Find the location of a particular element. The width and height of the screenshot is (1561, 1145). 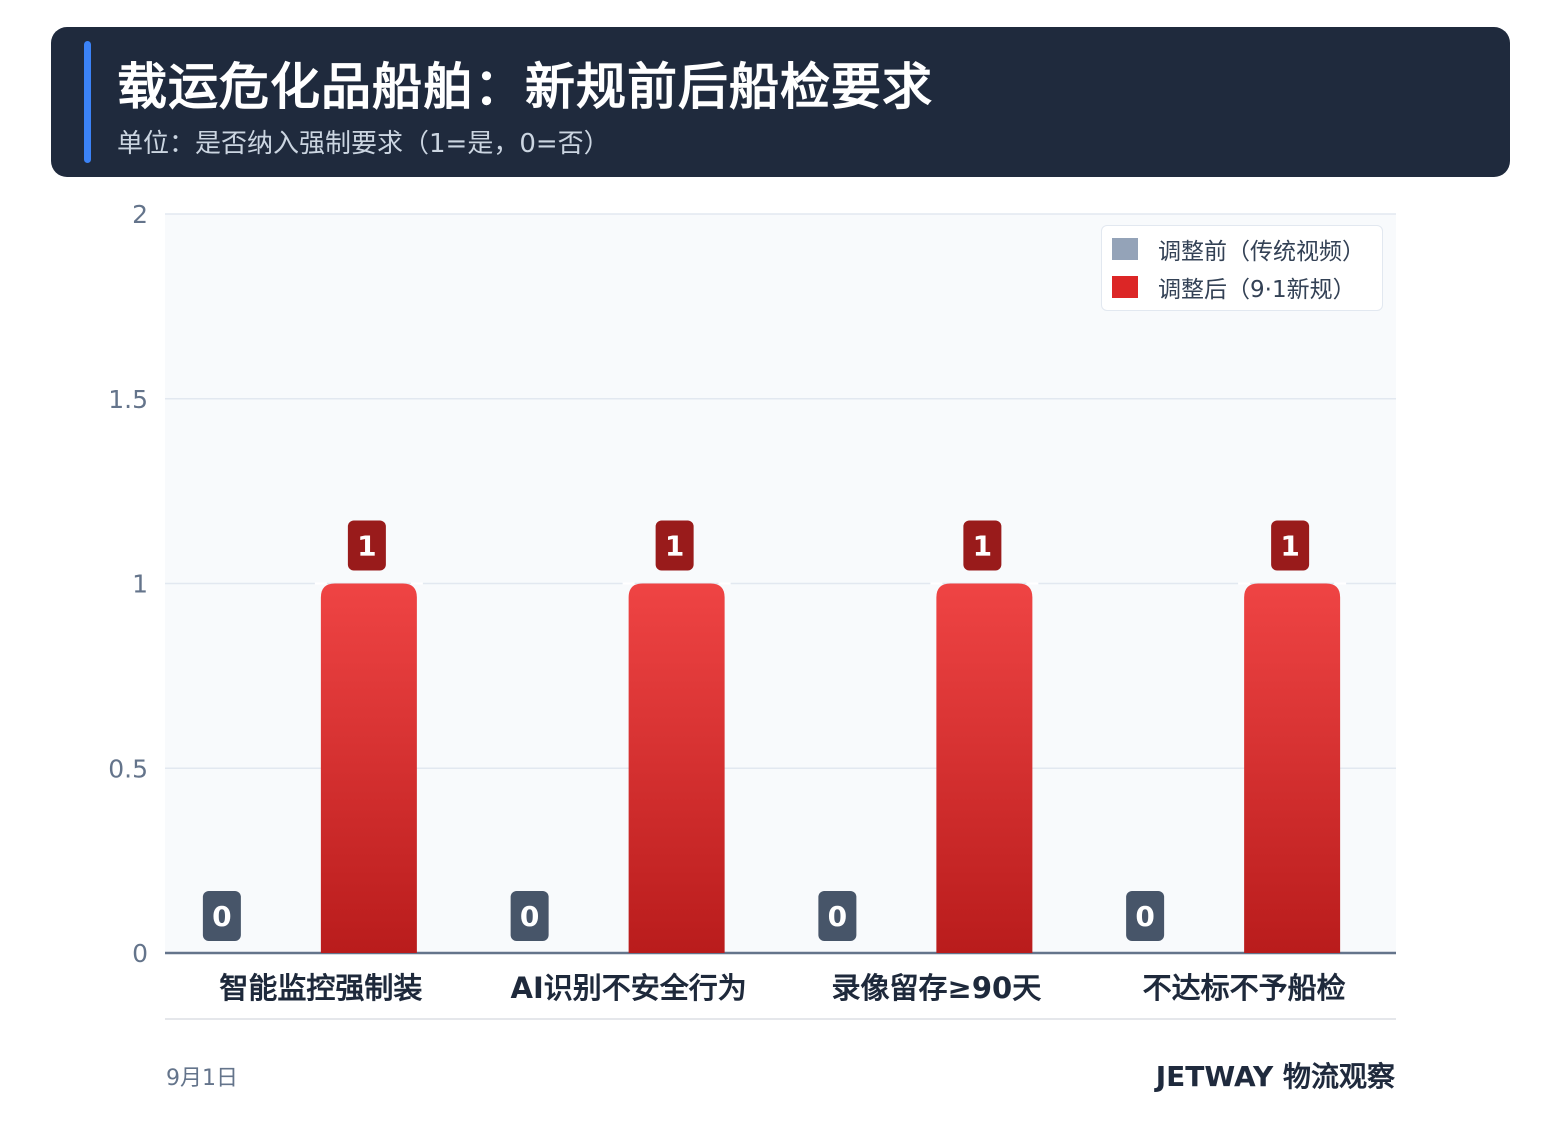

x-category-label: AI识别不安全行为 is located at coordinates (629, 988).